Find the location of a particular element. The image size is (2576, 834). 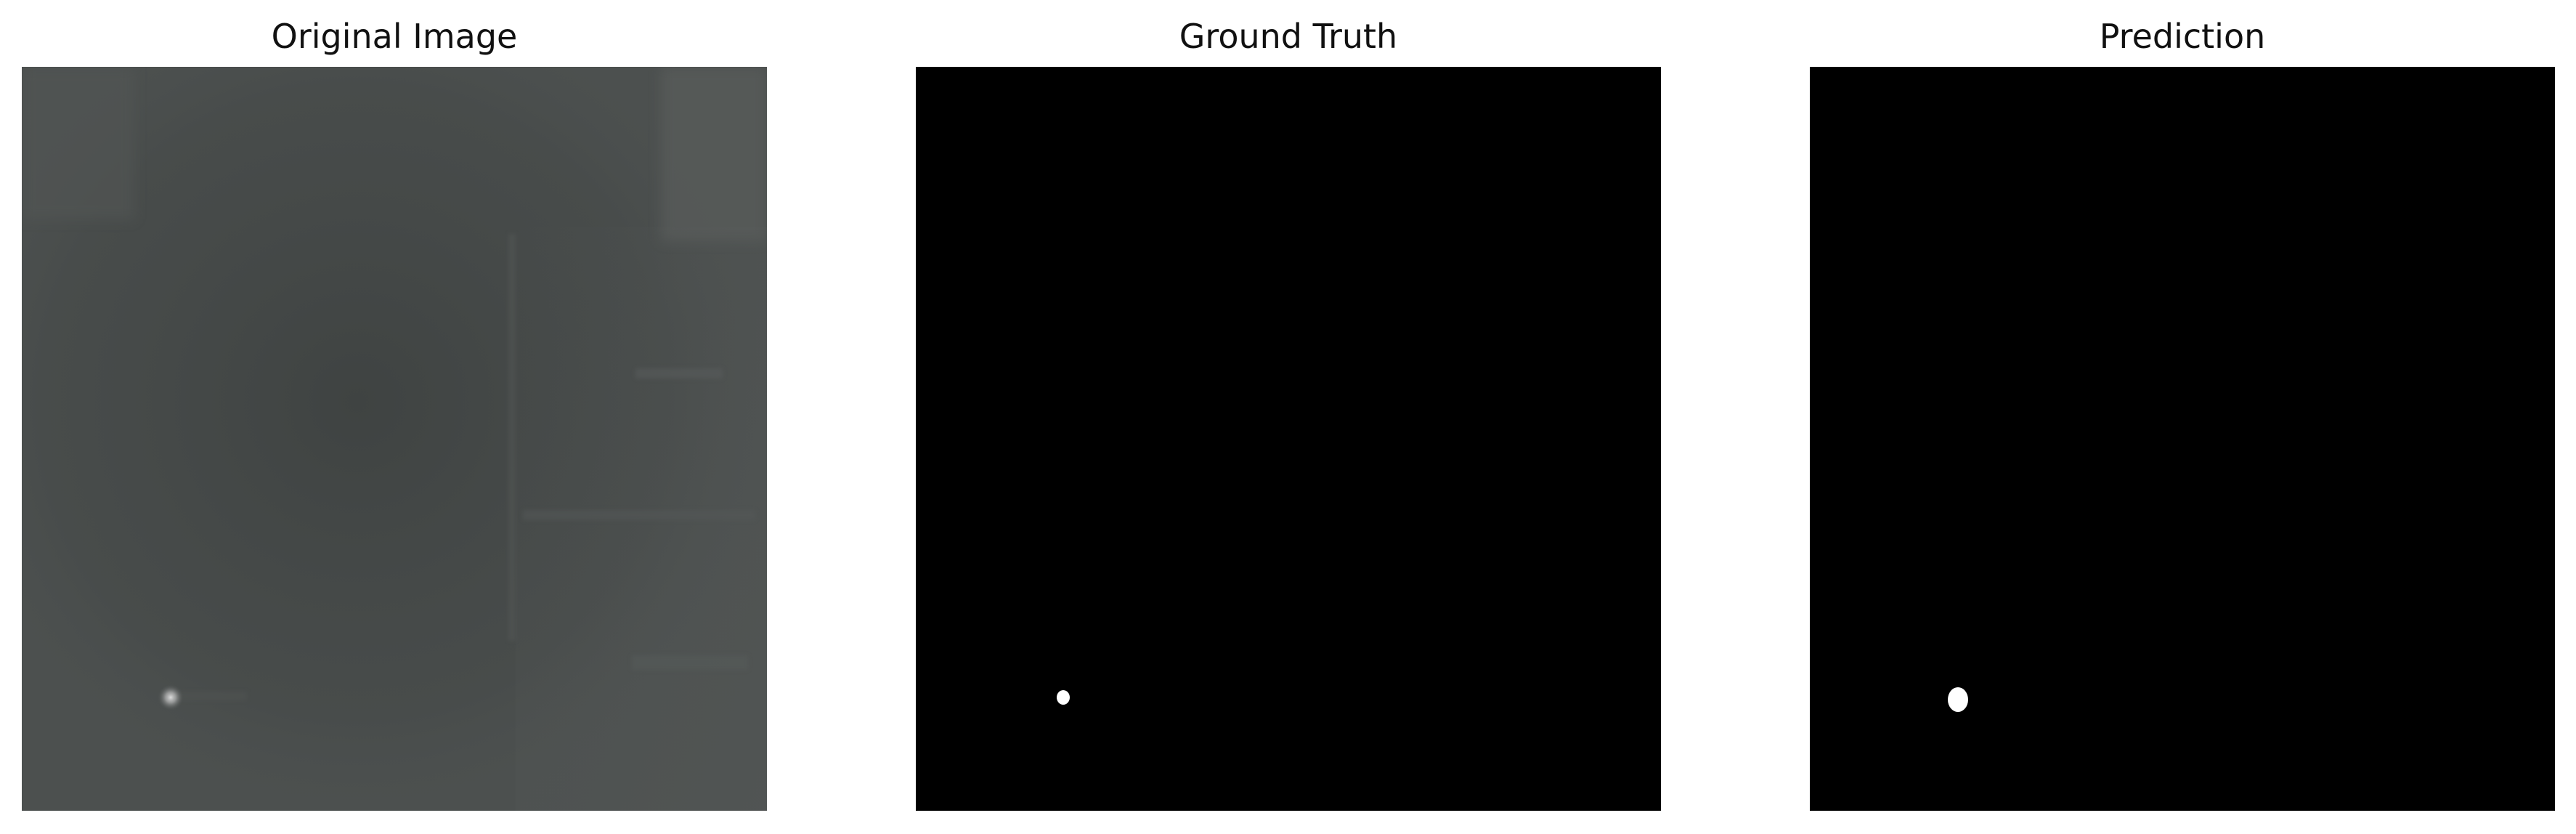

ground-truth-title: Ground Truth is located at coordinates (1288, 36).